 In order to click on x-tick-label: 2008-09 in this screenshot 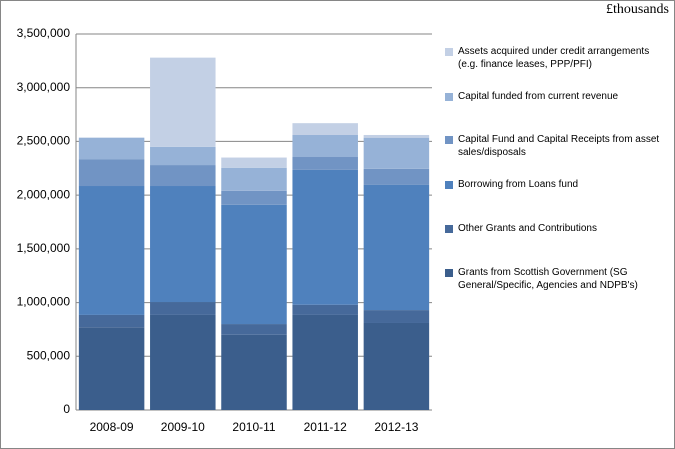, I will do `click(112, 427)`.